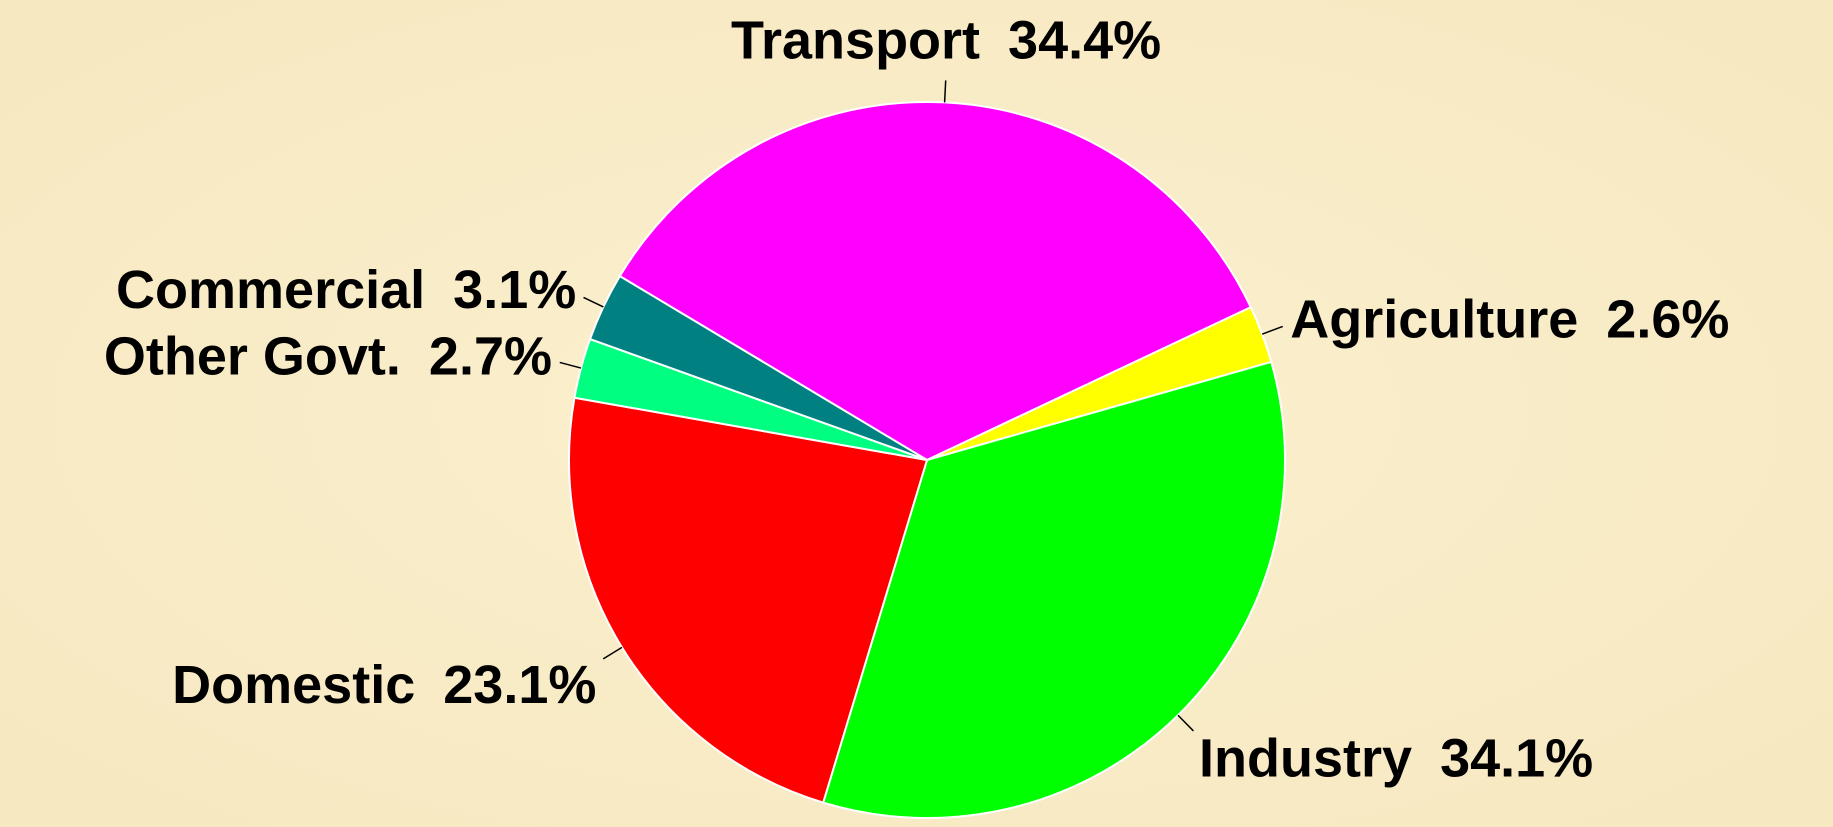 The image size is (1833, 827). What do you see at coordinates (1516, 759) in the screenshot?
I see `value-label: 34.1%` at bounding box center [1516, 759].